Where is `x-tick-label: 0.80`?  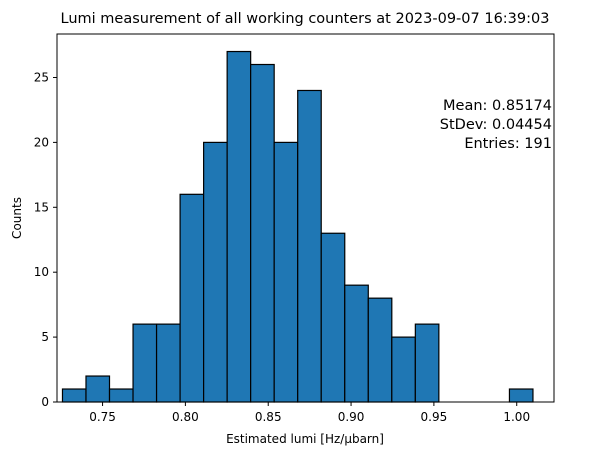 x-tick-label: 0.80 is located at coordinates (185, 417).